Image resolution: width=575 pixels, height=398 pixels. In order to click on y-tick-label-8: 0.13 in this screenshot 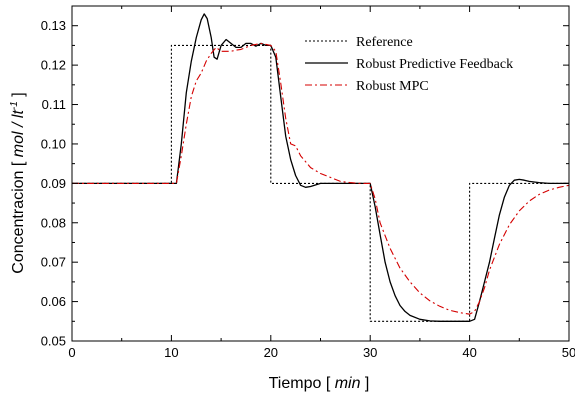, I will do `click(53, 25)`.